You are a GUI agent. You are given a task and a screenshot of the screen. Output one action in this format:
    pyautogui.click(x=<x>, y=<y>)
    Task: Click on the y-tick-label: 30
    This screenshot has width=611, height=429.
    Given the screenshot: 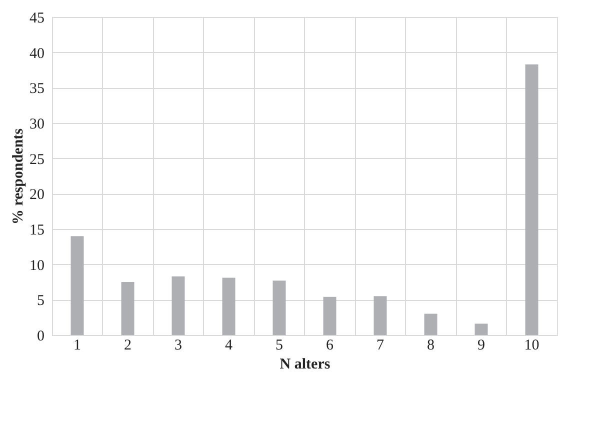 What is the action you would take?
    pyautogui.click(x=37, y=124)
    